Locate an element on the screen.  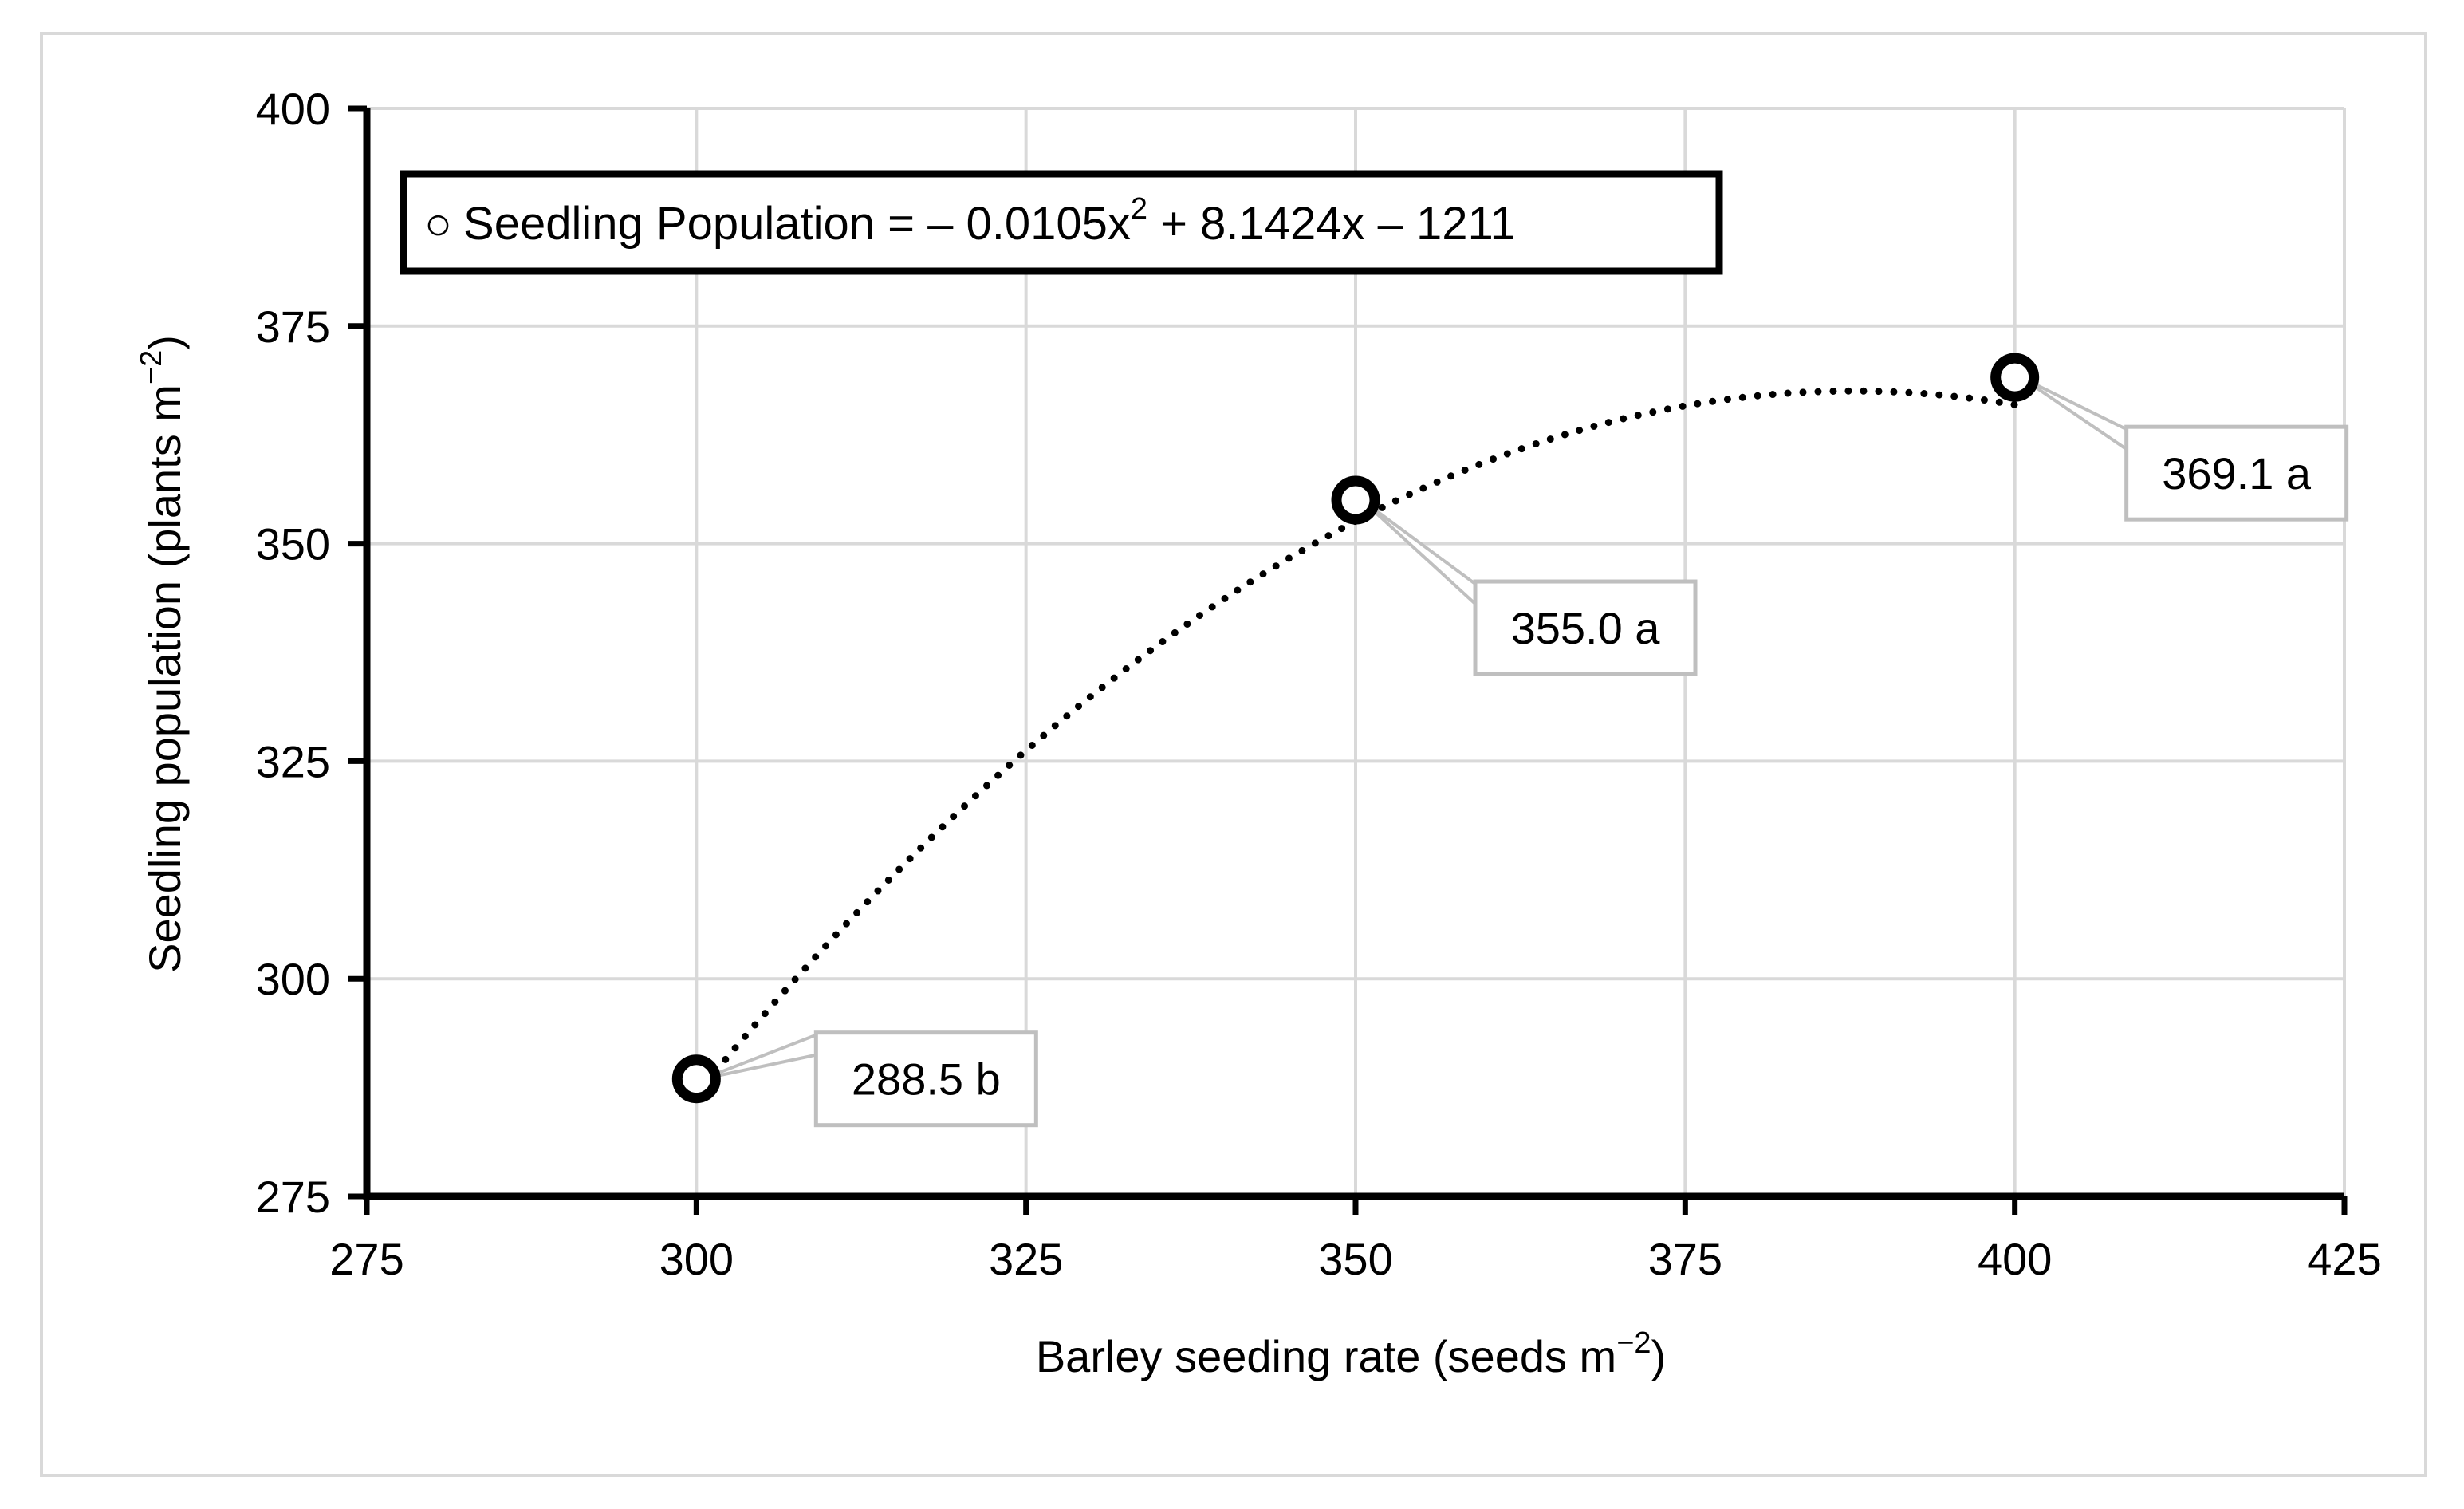
legend-marker: ○ is located at coordinates (438, 224).